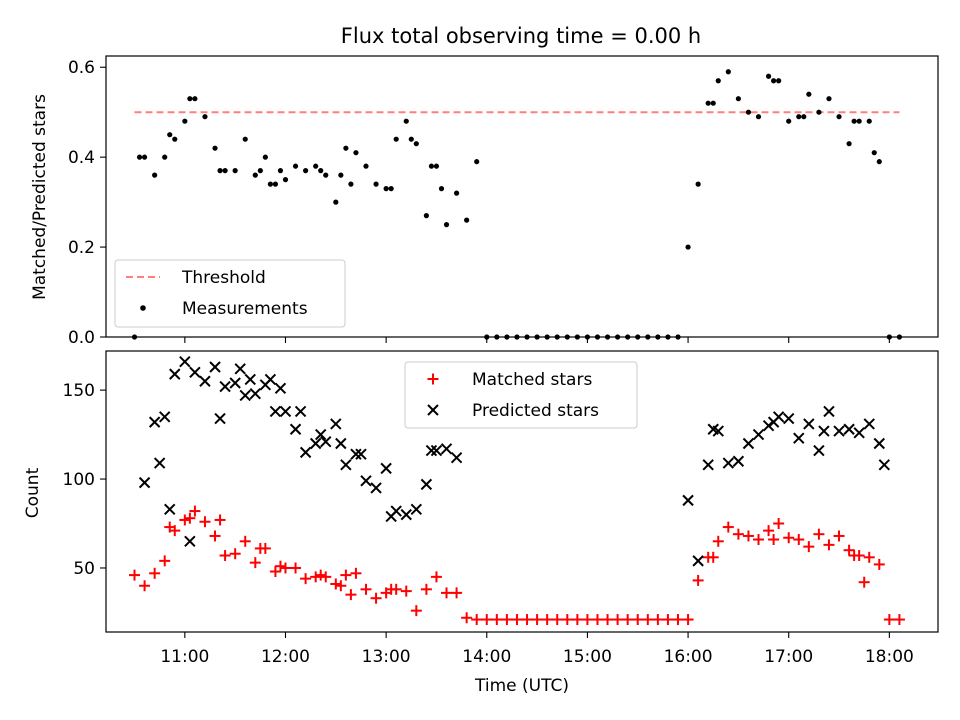  What do you see at coordinates (535, 411) in the screenshot?
I see `legend-label: Predicted stars` at bounding box center [535, 411].